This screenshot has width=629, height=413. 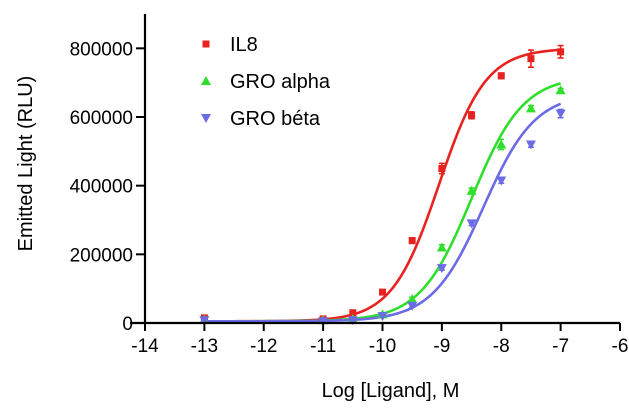 What do you see at coordinates (501, 346) in the screenshot?
I see `x-tick-label: -8` at bounding box center [501, 346].